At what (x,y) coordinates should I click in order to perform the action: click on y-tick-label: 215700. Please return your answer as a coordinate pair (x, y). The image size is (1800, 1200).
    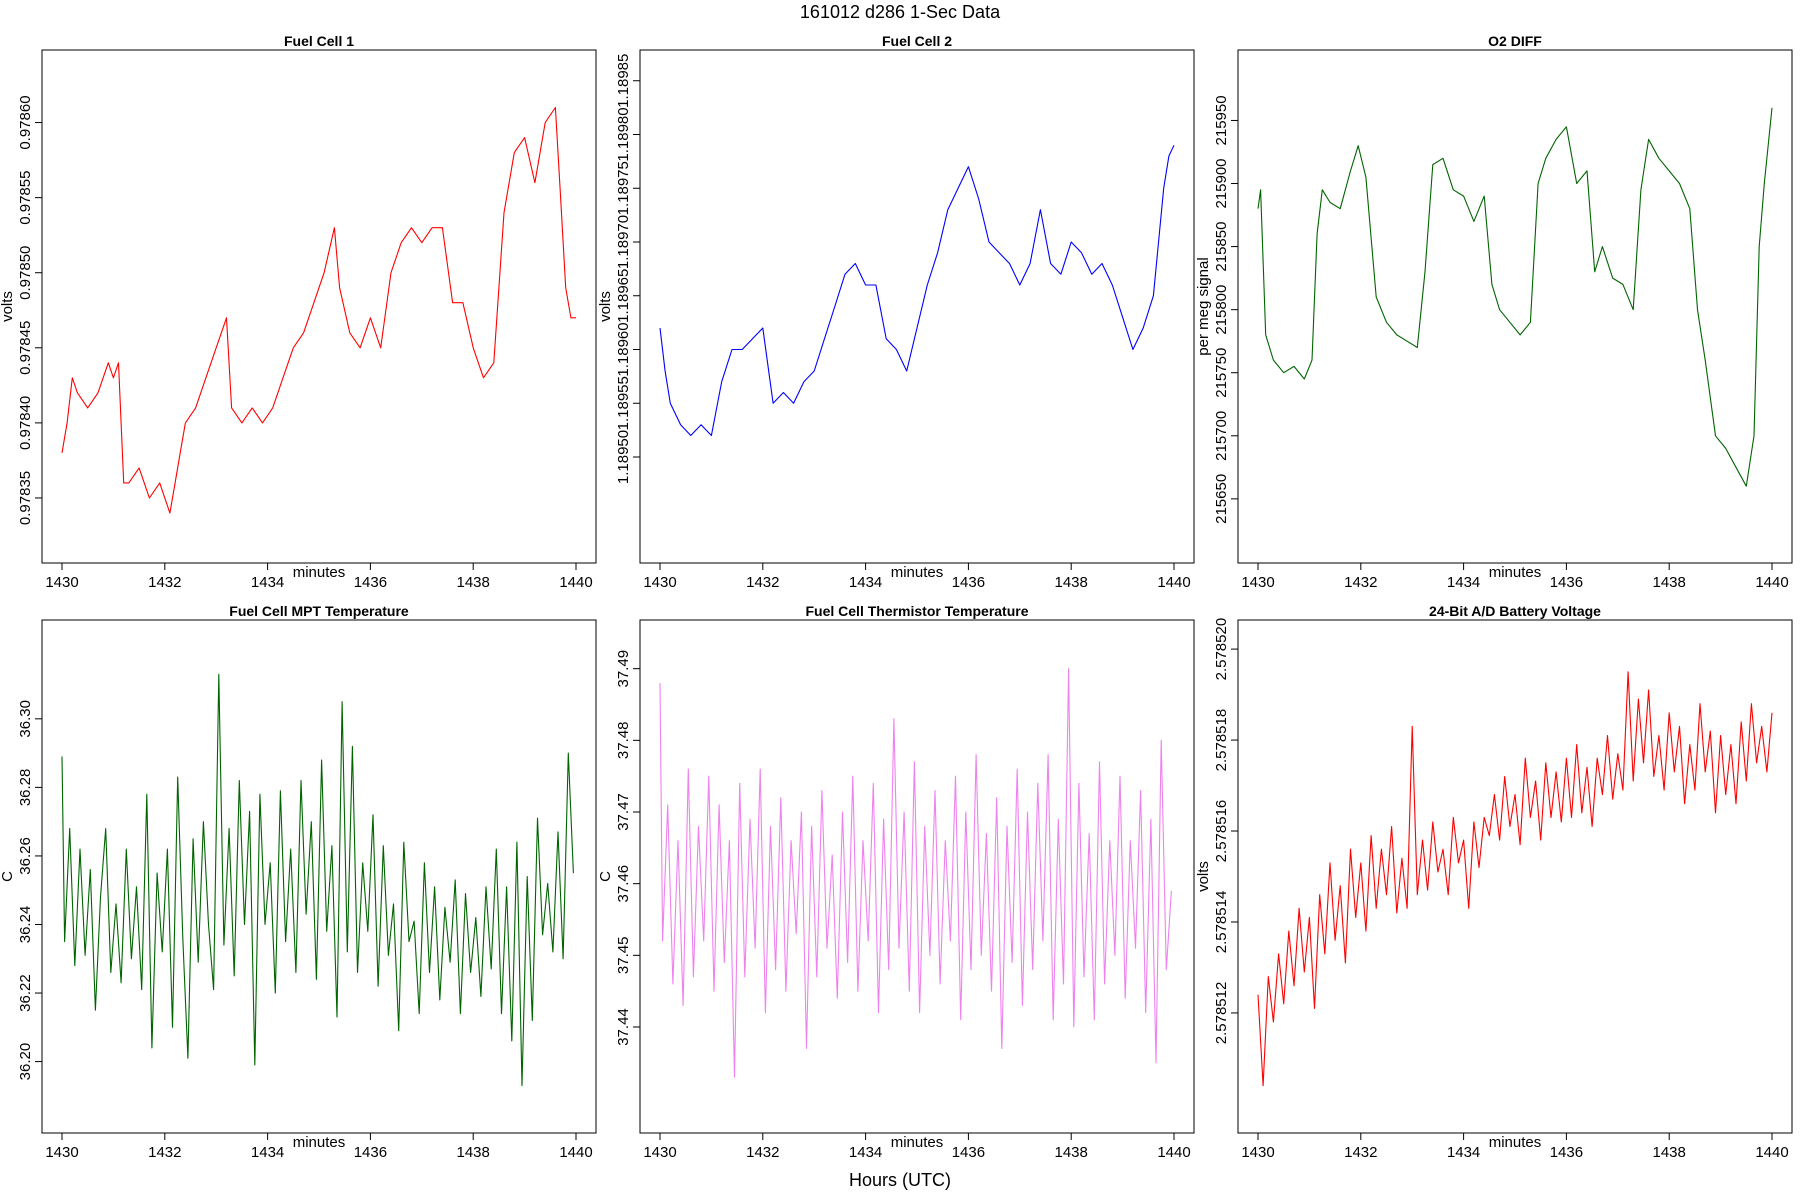
    Looking at the image, I should click on (1221, 436).